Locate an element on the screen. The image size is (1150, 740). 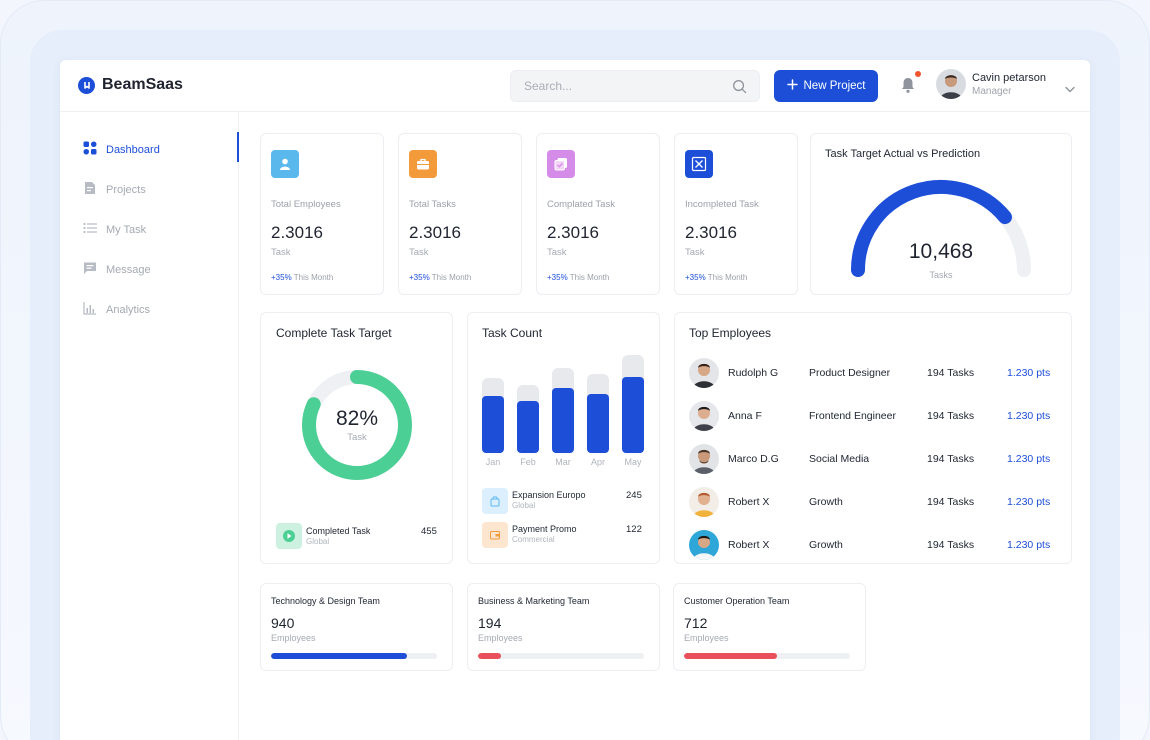
legend-value: 455 is located at coordinates (429, 531).